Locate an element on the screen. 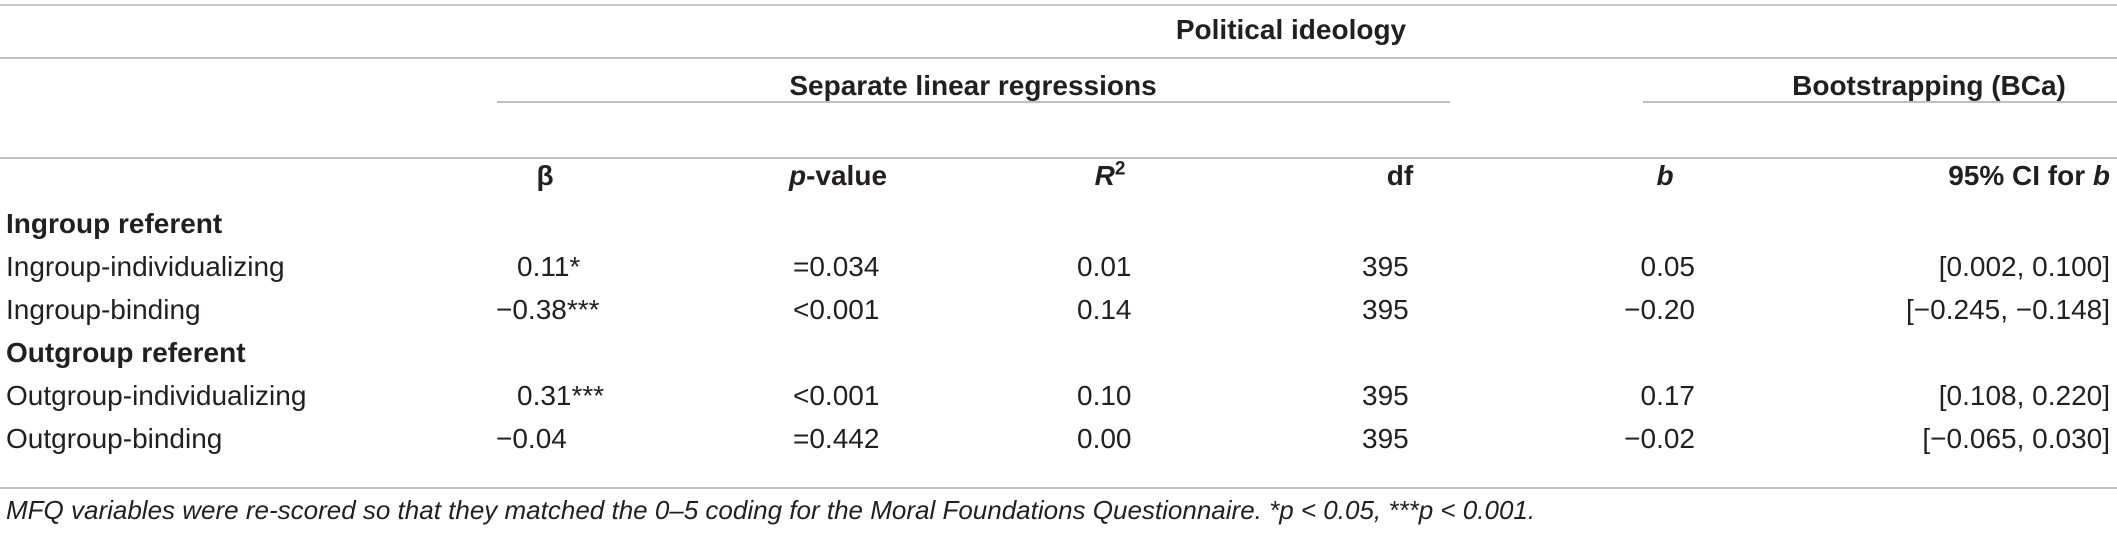  cell-beta: −0.04 is located at coordinates (531, 438).